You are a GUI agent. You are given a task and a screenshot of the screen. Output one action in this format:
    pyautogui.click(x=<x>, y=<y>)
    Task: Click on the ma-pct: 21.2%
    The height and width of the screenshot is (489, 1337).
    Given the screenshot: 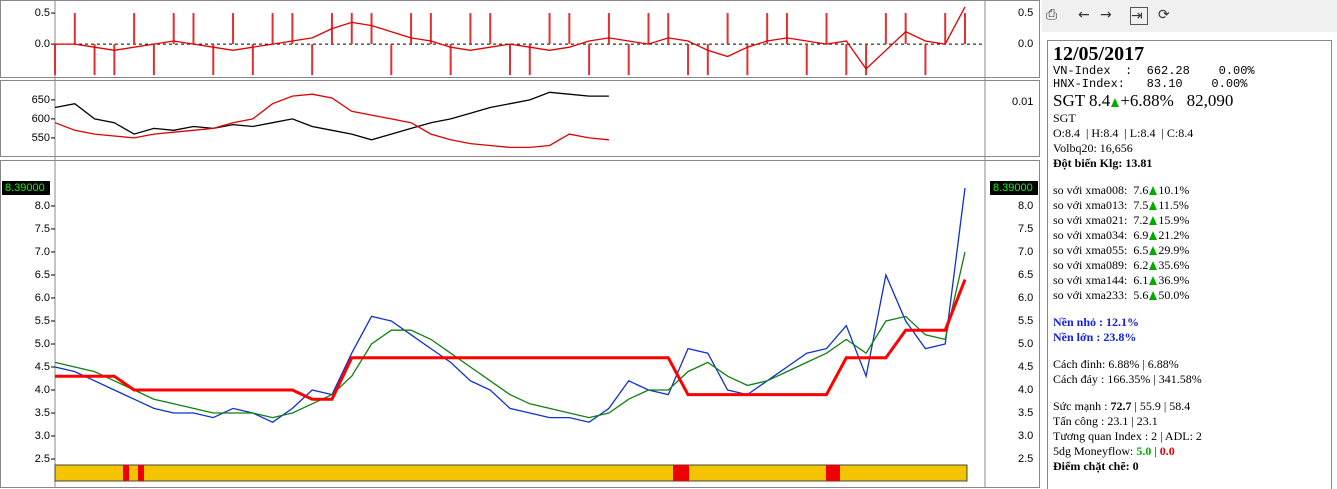 What is the action you would take?
    pyautogui.click(x=1174, y=235)
    